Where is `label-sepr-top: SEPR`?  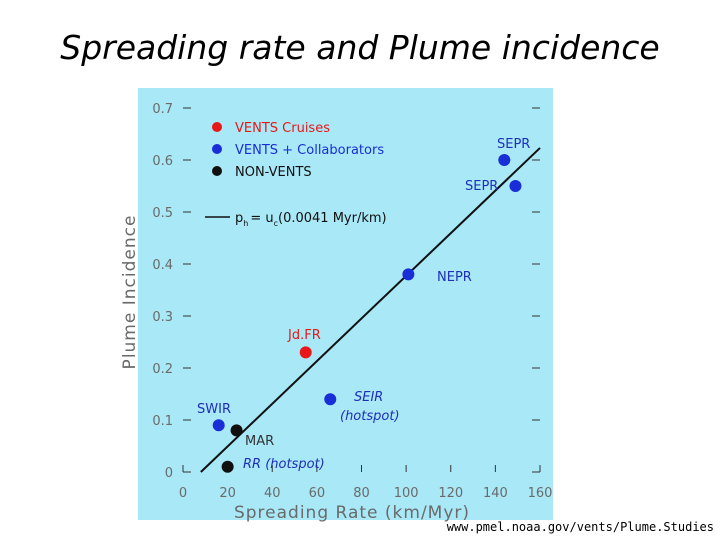
label-sepr-top: SEPR is located at coordinates (513, 144).